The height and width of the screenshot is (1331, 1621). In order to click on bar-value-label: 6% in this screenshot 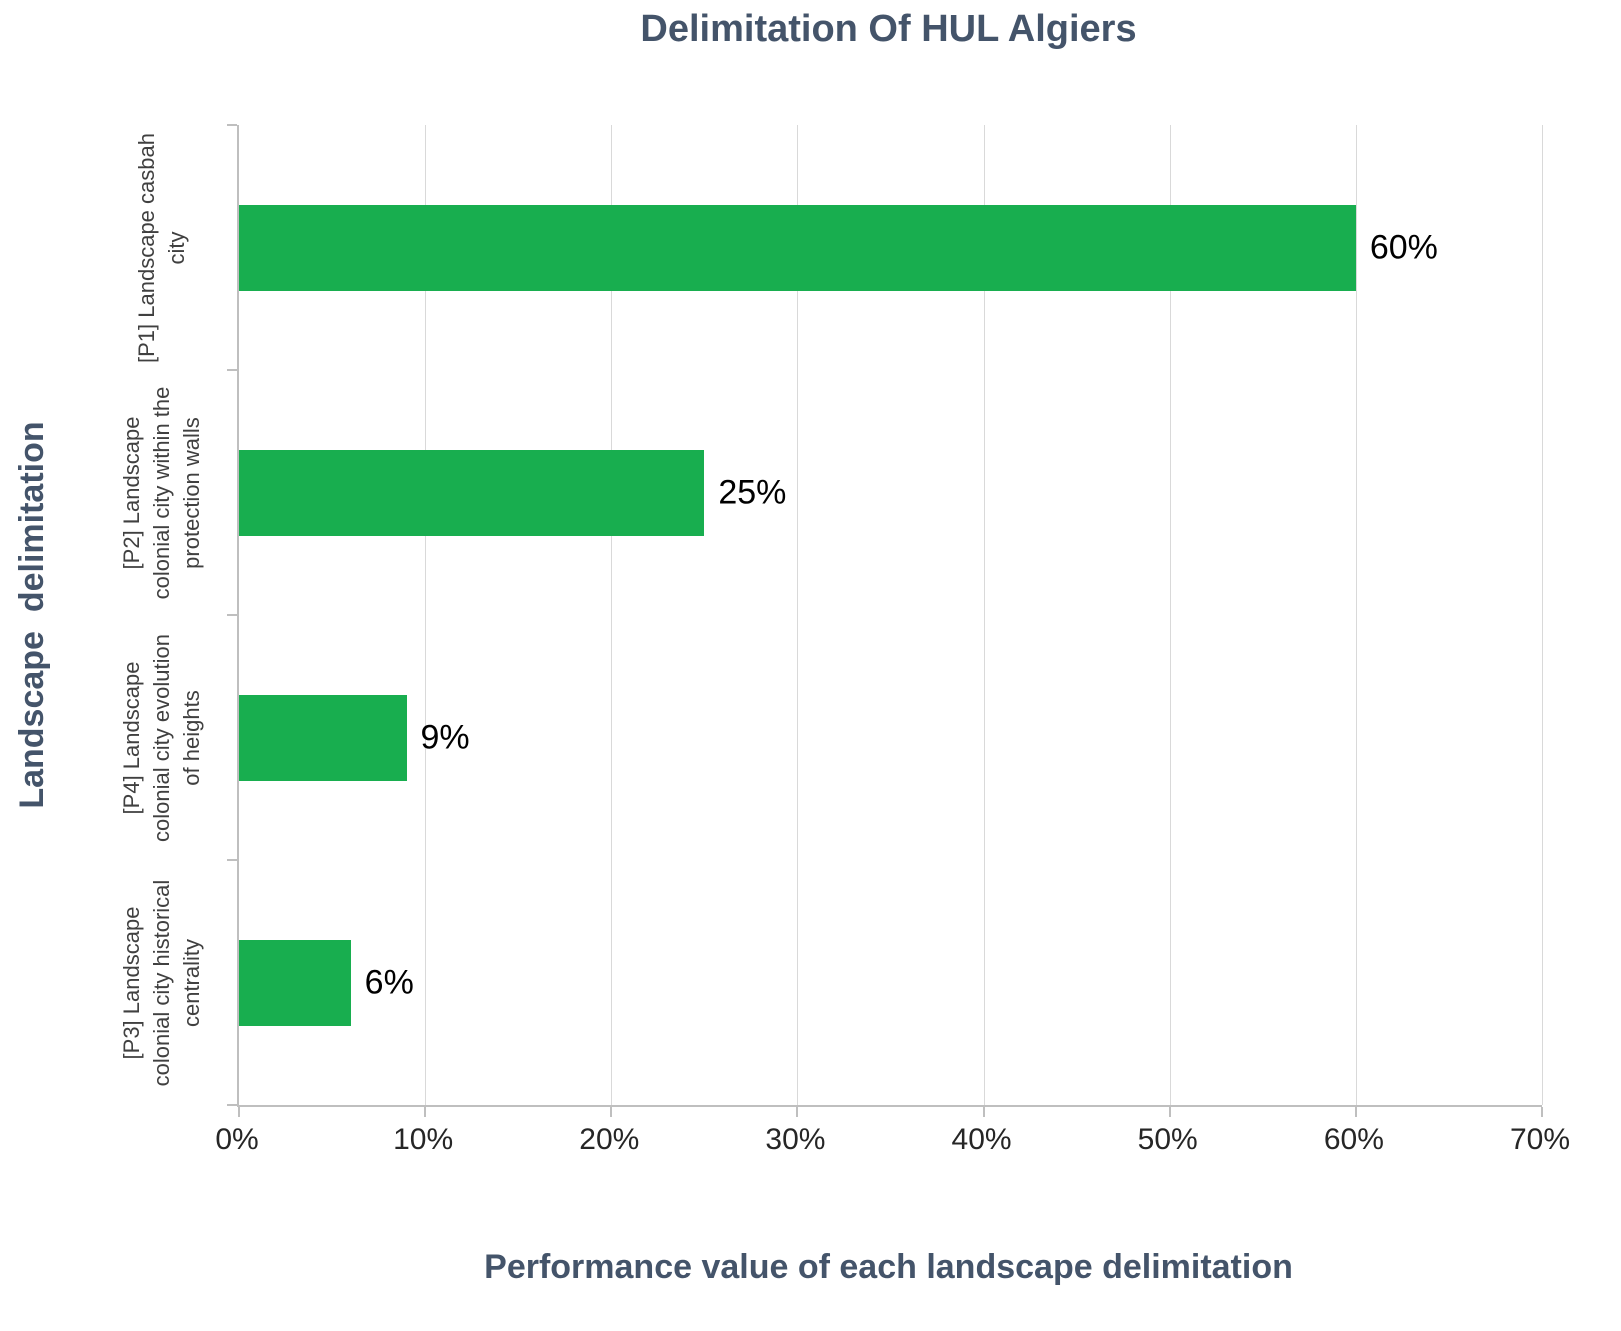, I will do `click(389, 982)`.